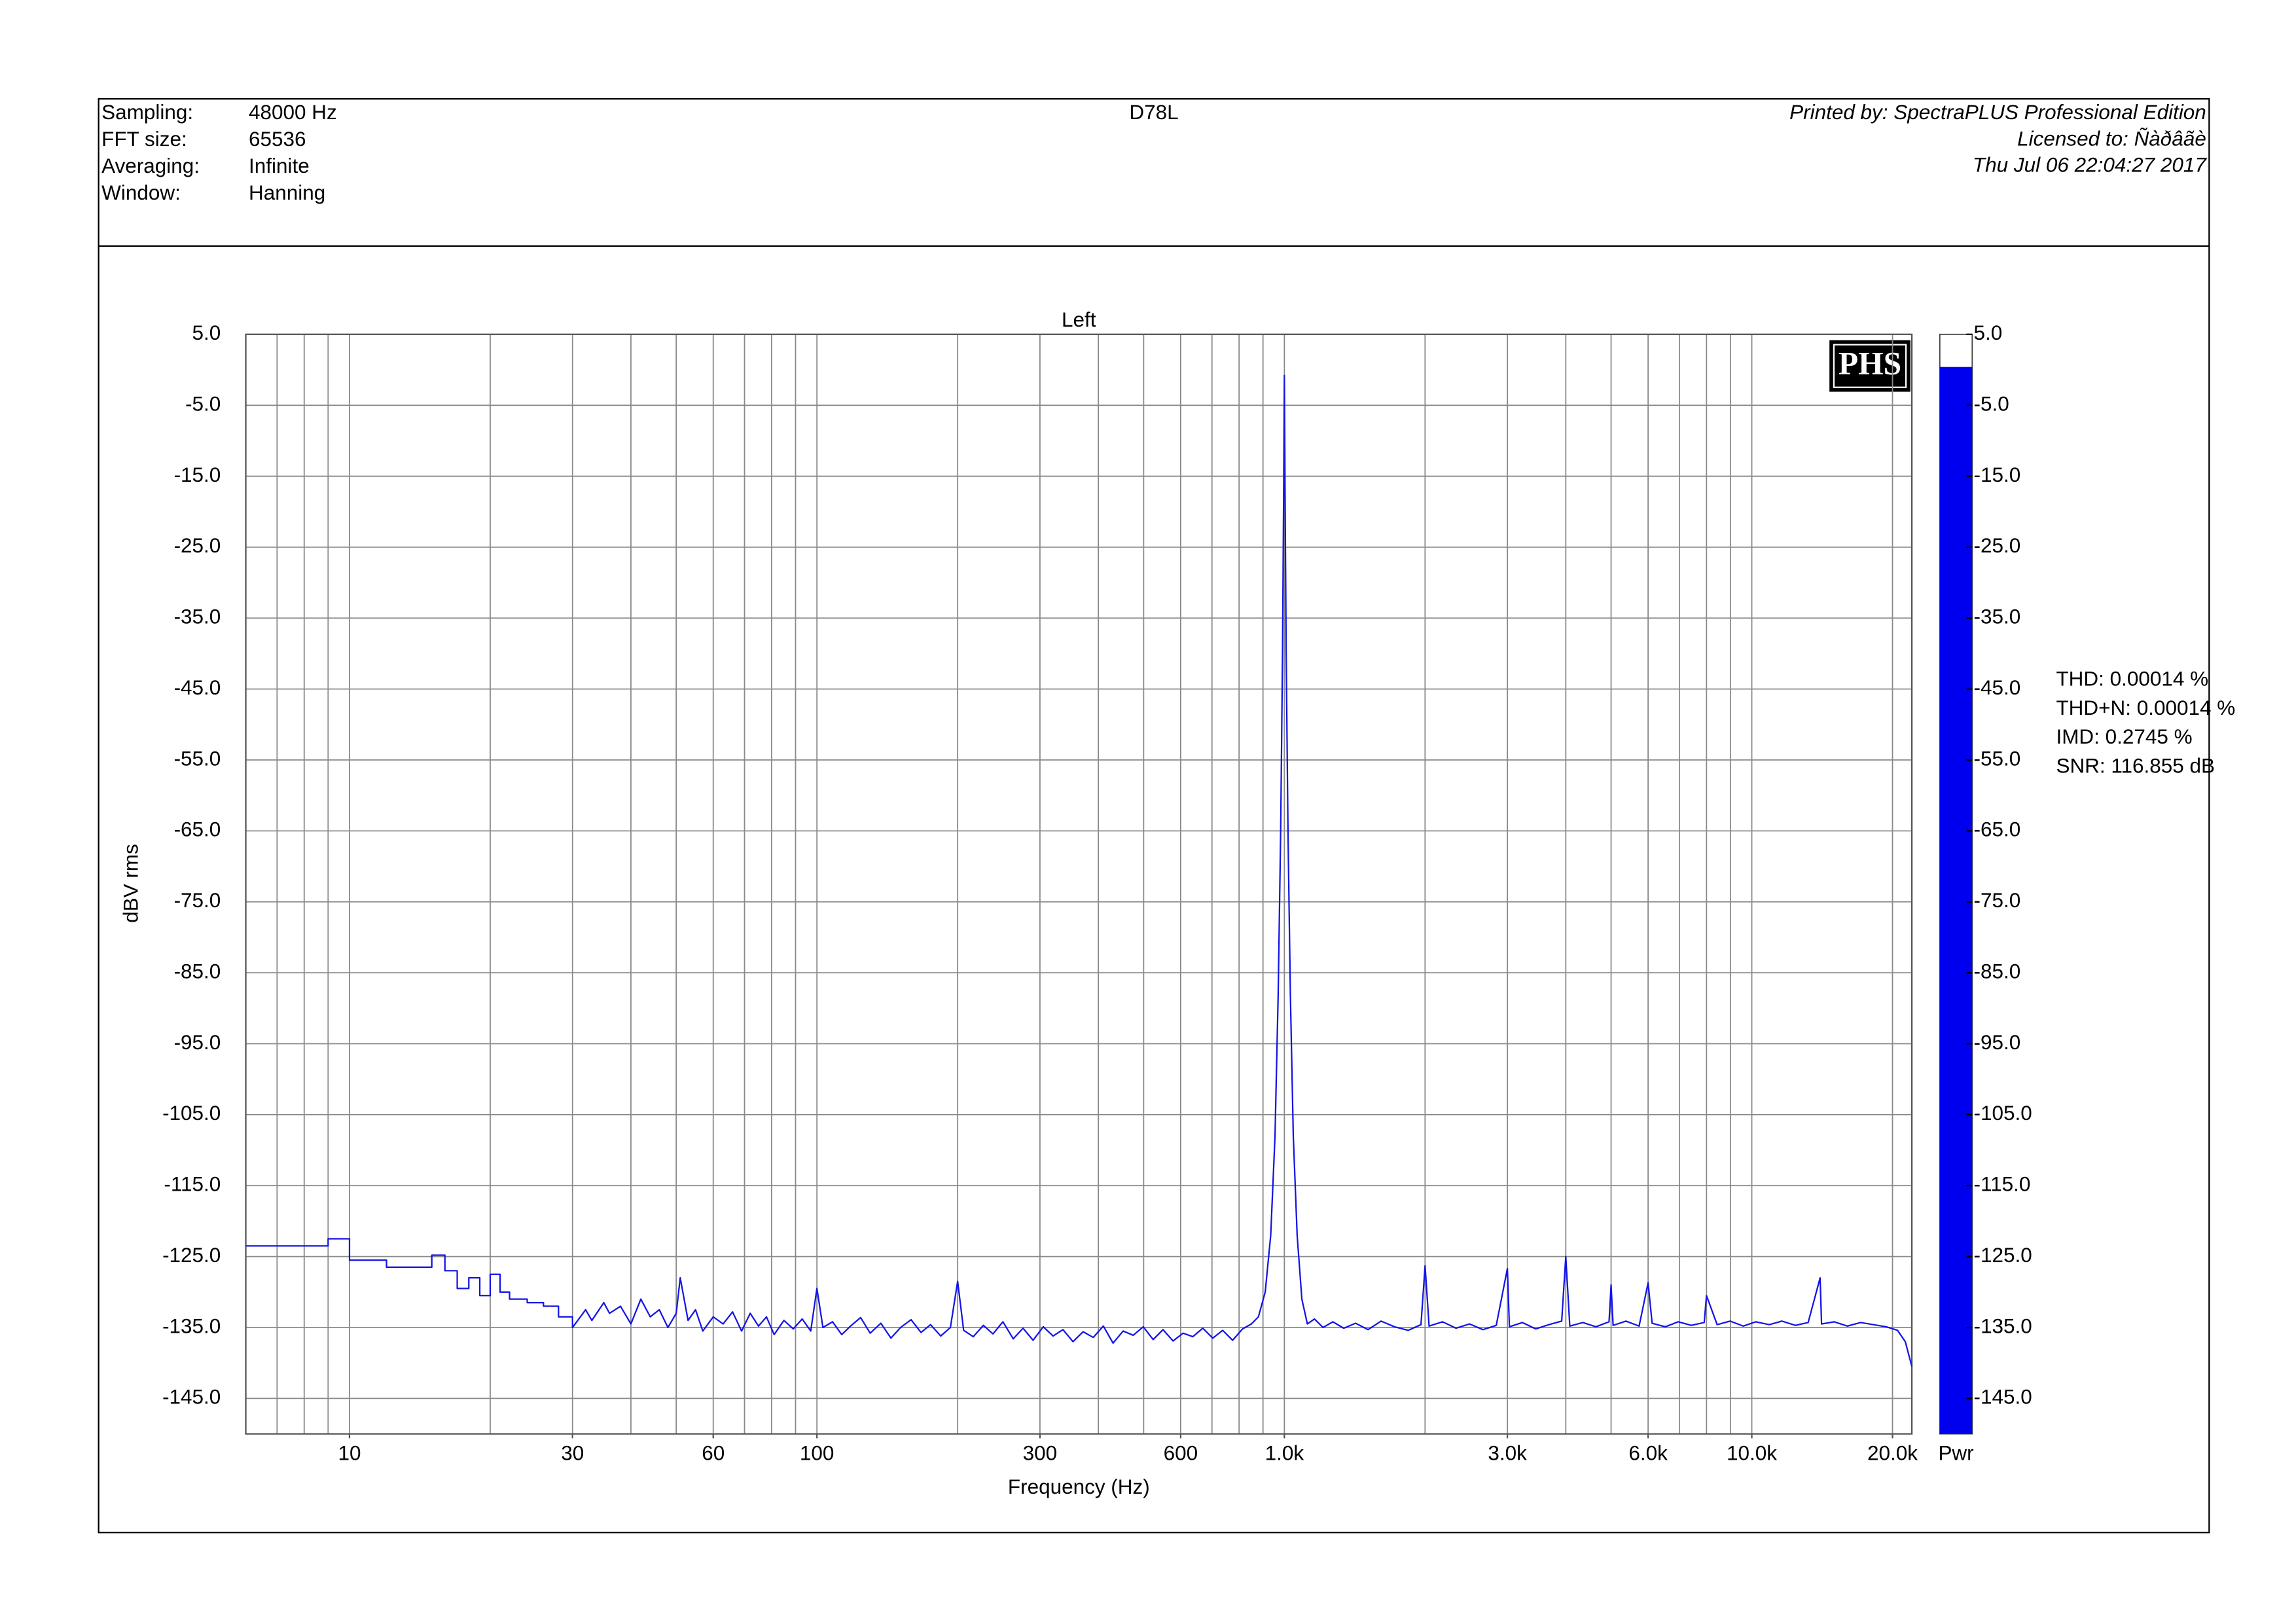 The height and width of the screenshot is (1624, 2296). What do you see at coordinates (1997, 901) in the screenshot?
I see `level-tick-label: -75.0` at bounding box center [1997, 901].